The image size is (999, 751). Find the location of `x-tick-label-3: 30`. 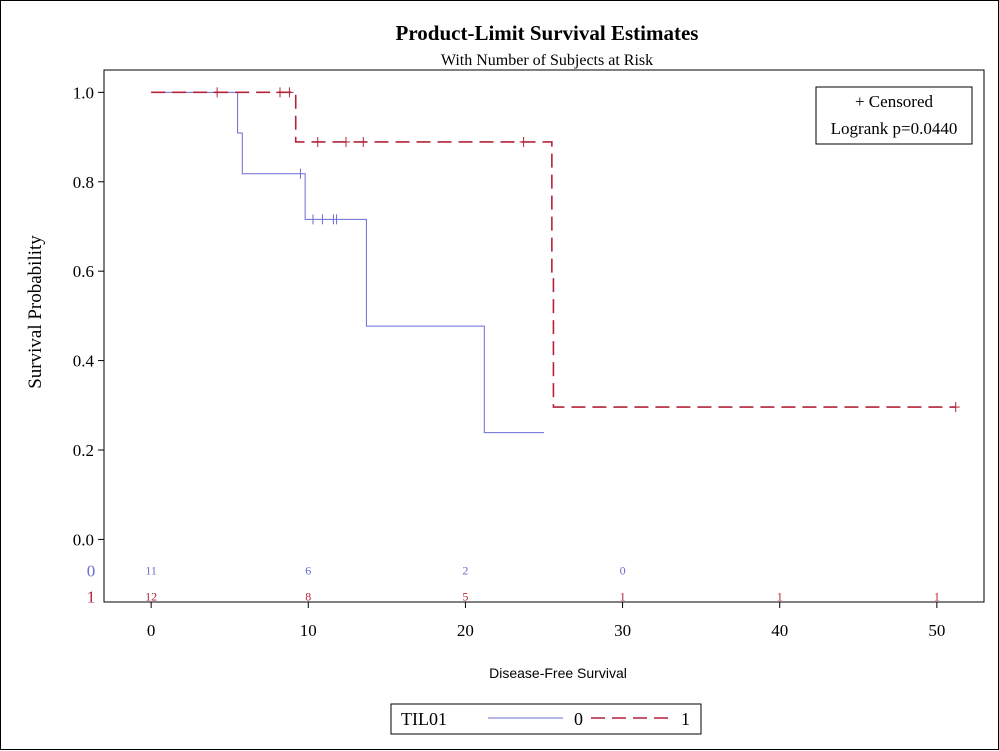

x-tick-label-3: 30 is located at coordinates (622, 630).